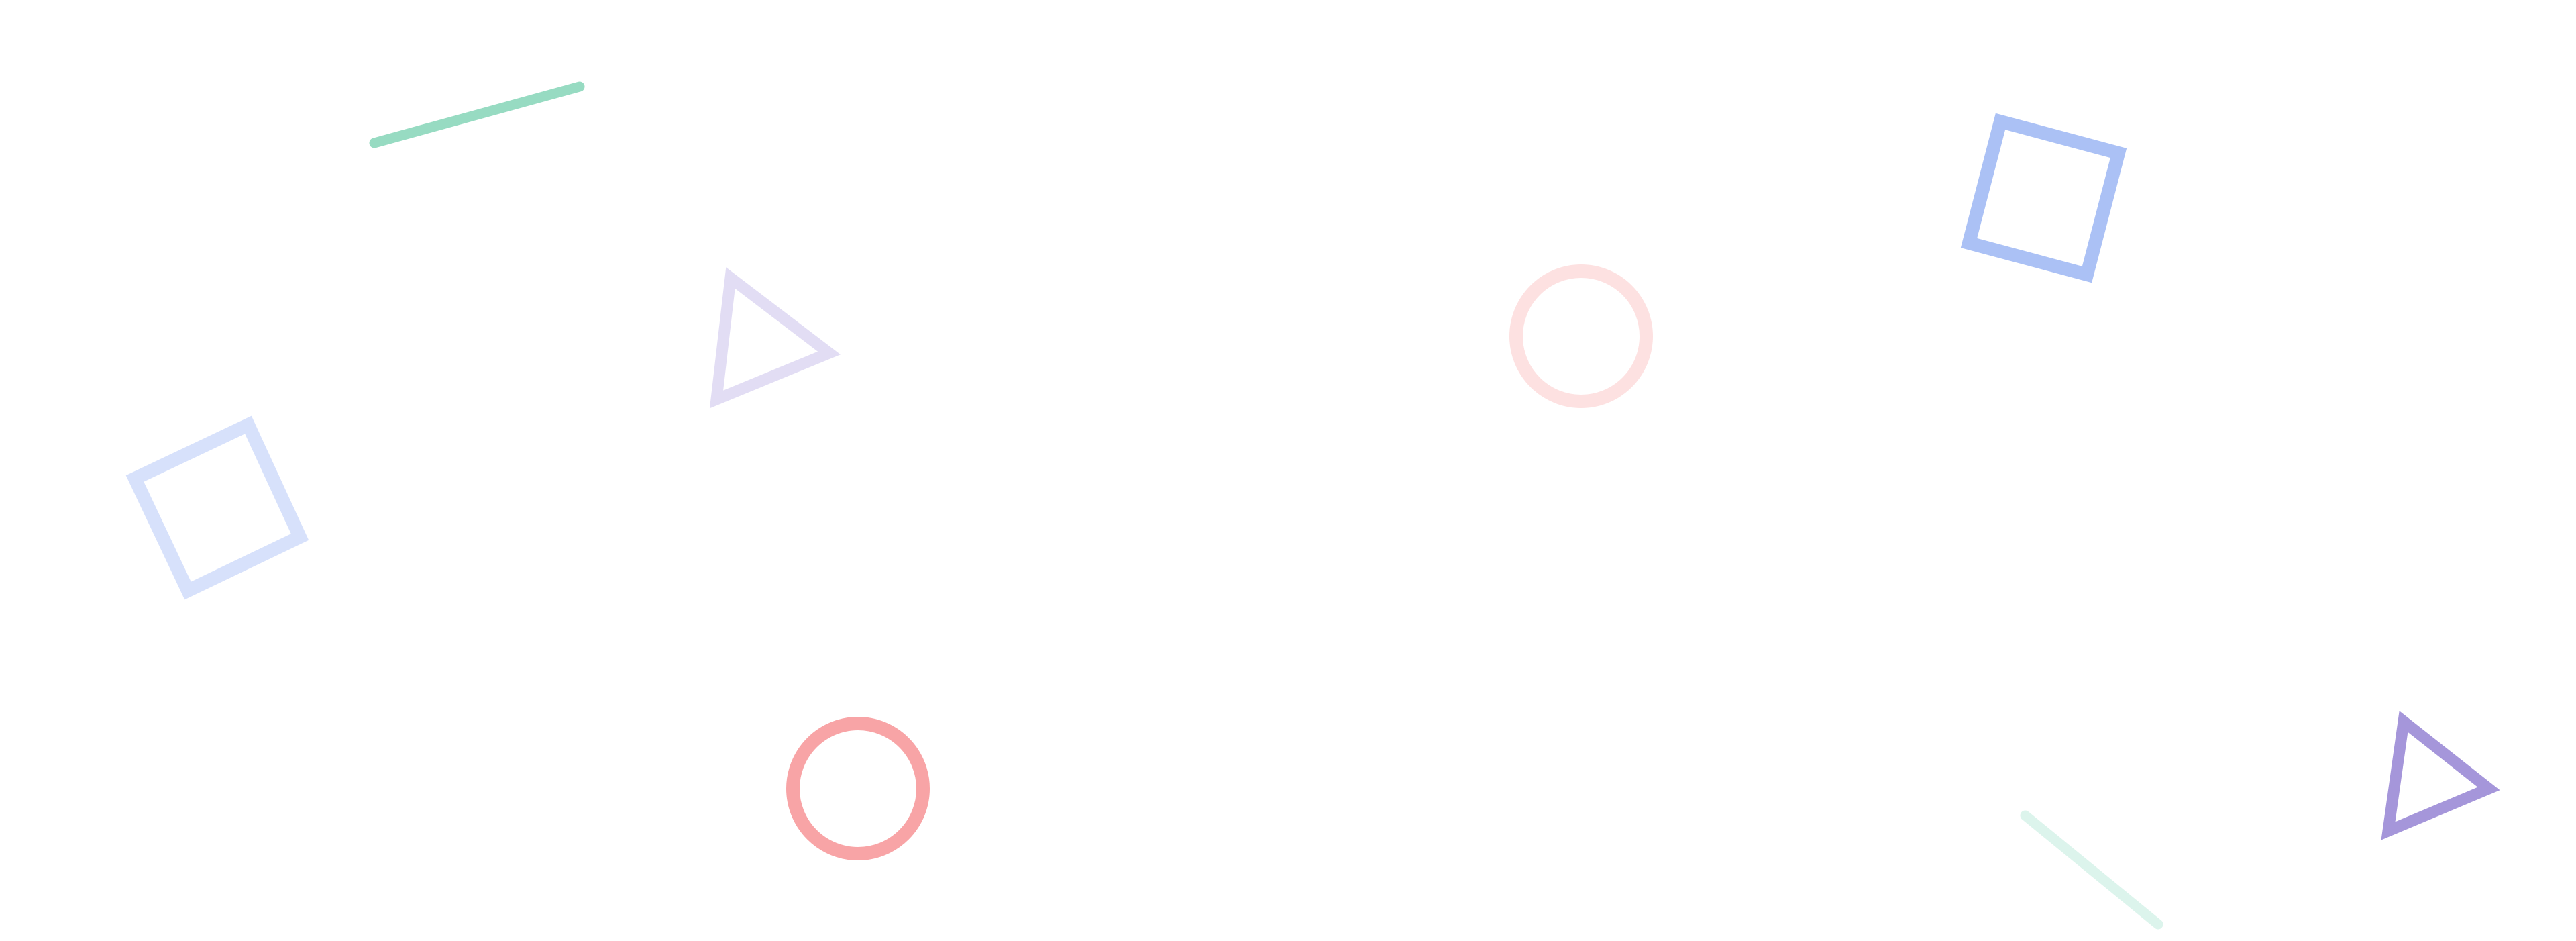 This screenshot has height=941, width=2576. Describe the element at coordinates (217, 507) in the screenshot. I see `light-blue-square-shape` at that location.